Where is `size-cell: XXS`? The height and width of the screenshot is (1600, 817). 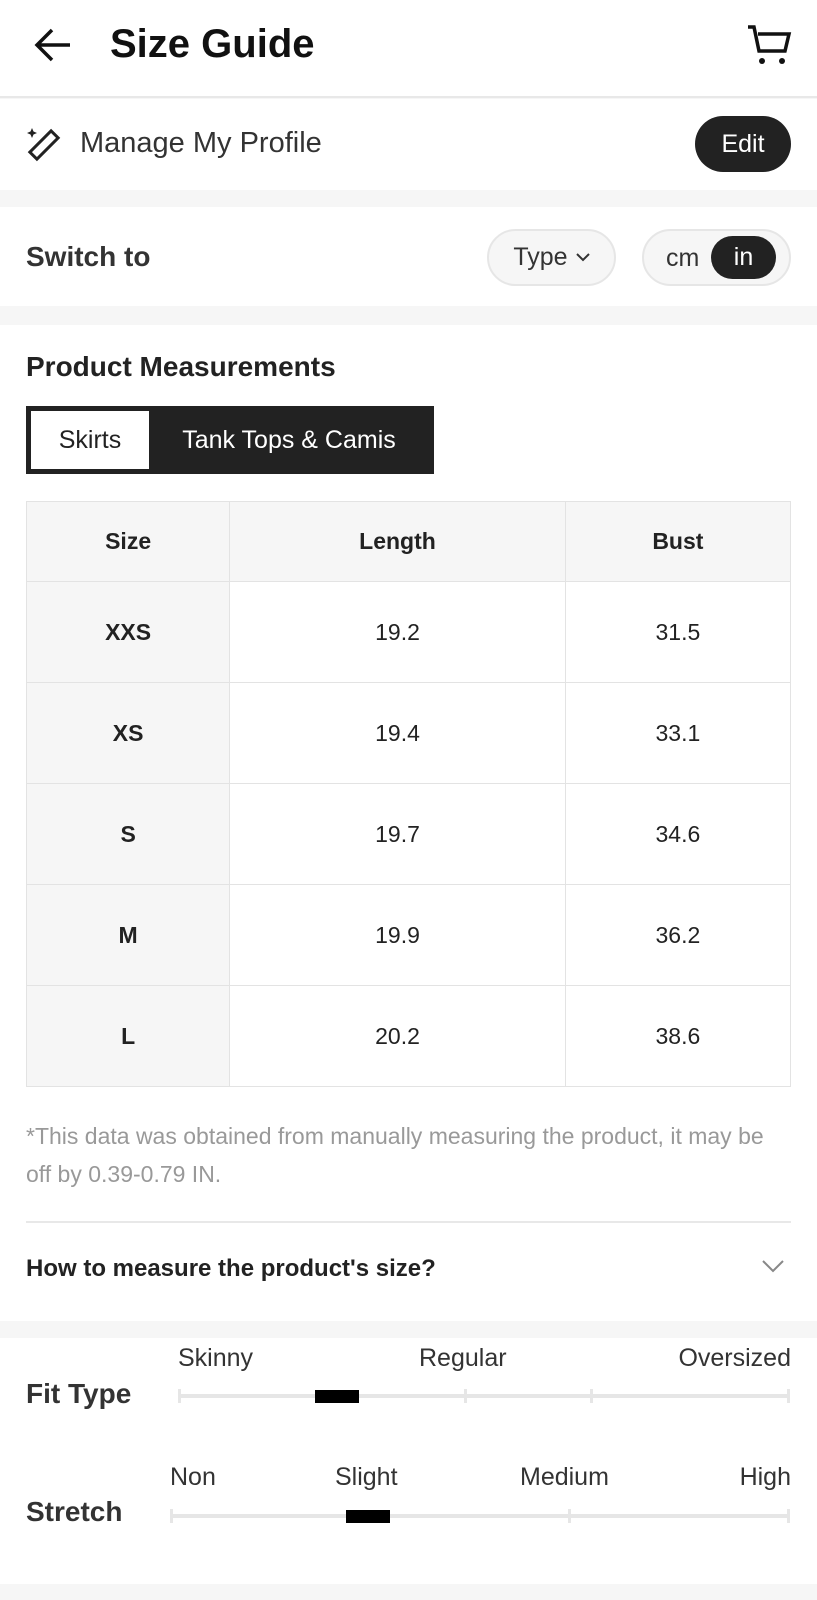
size-cell: XXS is located at coordinates (128, 632).